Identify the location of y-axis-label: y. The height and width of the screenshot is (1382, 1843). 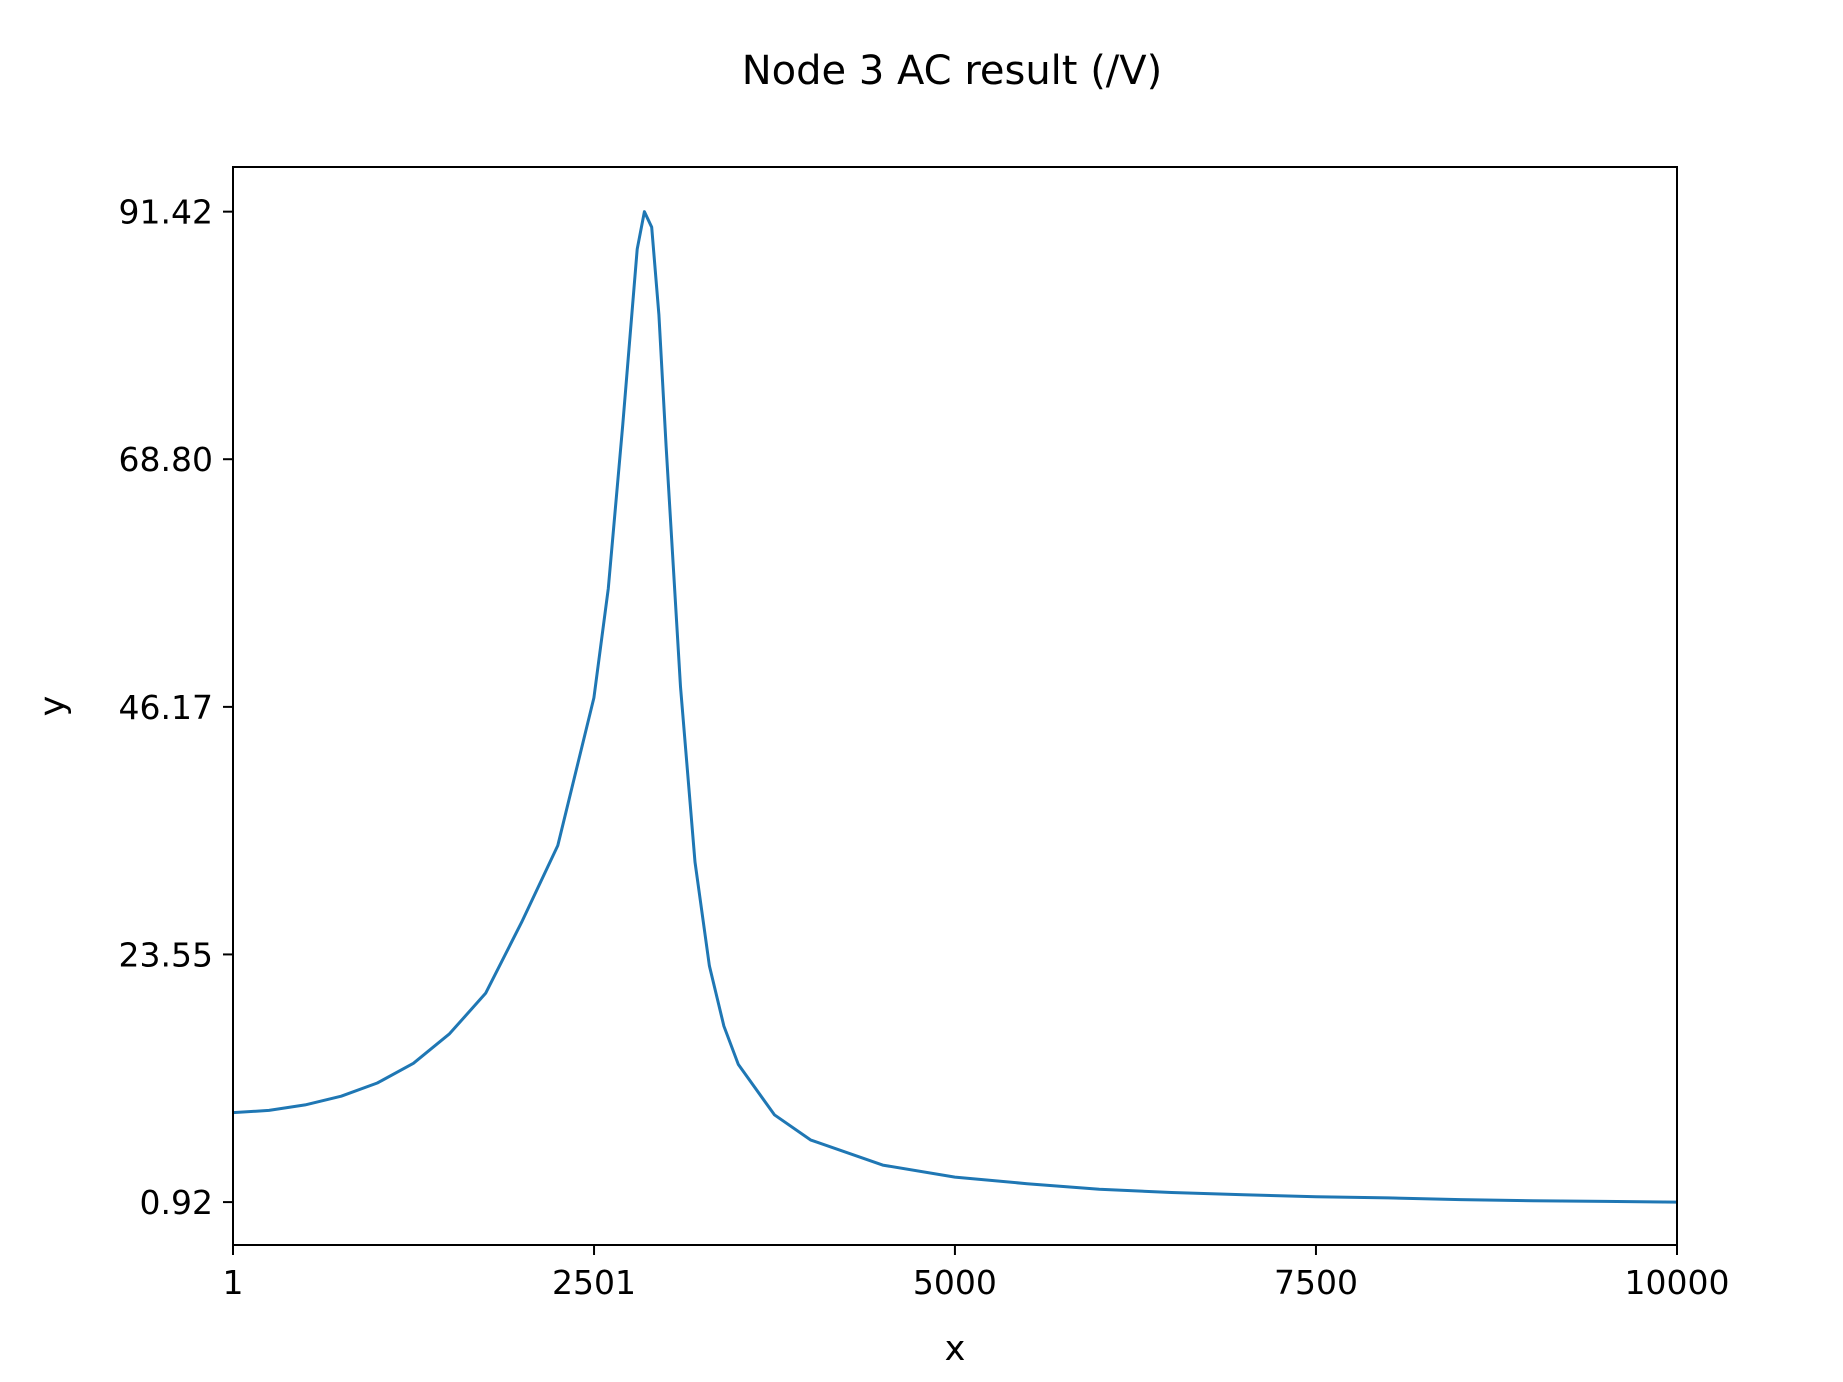
(53, 706).